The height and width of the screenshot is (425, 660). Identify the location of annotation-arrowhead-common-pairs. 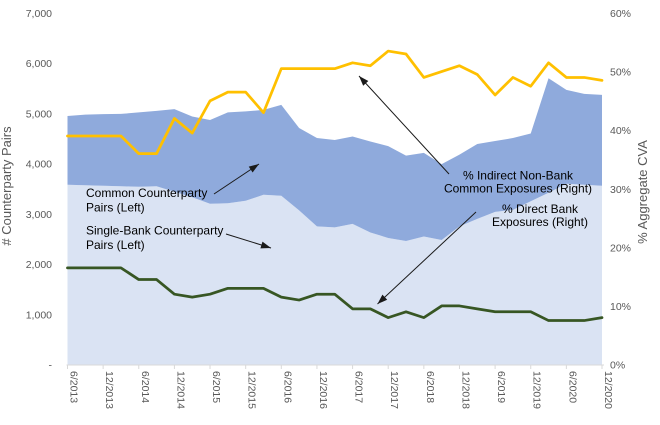
(253, 168).